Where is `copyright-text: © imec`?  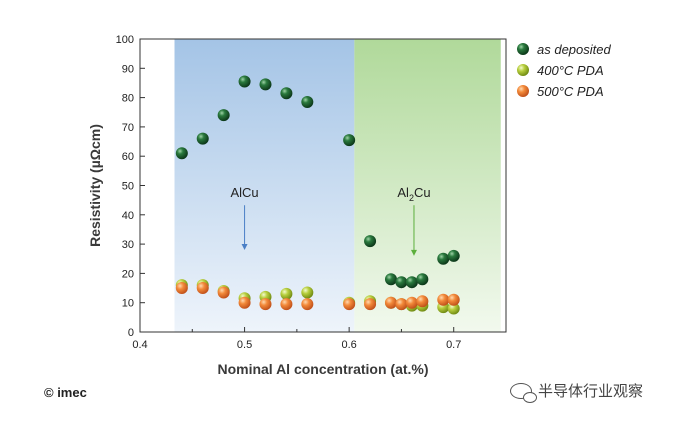
copyright-text: © imec is located at coordinates (65, 392).